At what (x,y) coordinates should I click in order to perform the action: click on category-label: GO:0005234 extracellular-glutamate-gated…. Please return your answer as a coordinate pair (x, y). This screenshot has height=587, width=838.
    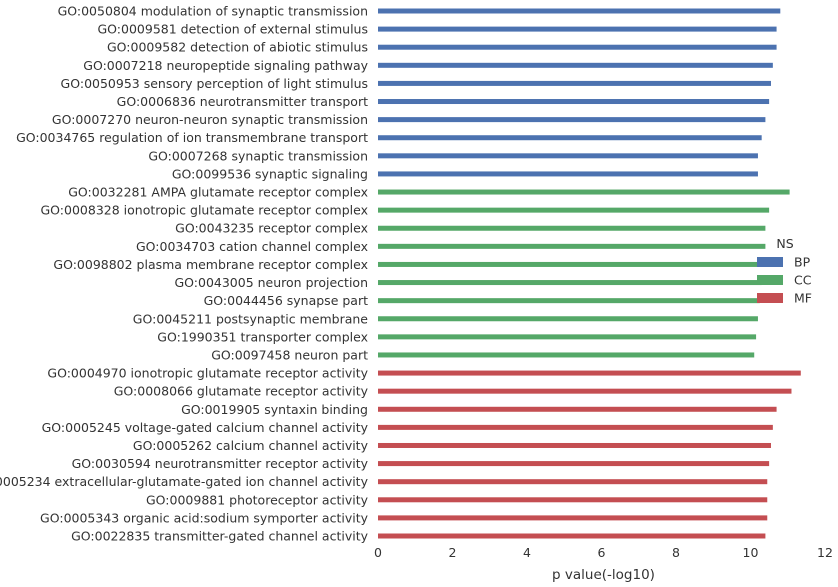
    Looking at the image, I should click on (184, 481).